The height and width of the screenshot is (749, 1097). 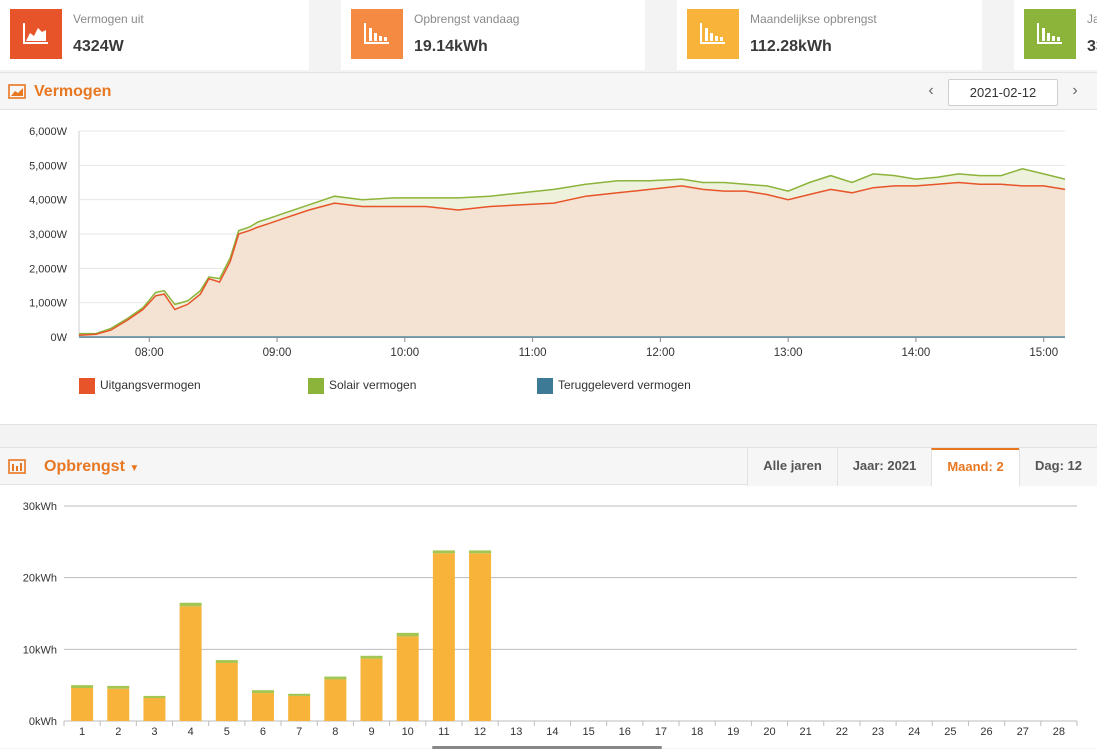 I want to click on y-tick-label: 2,000W, so click(x=48, y=269).